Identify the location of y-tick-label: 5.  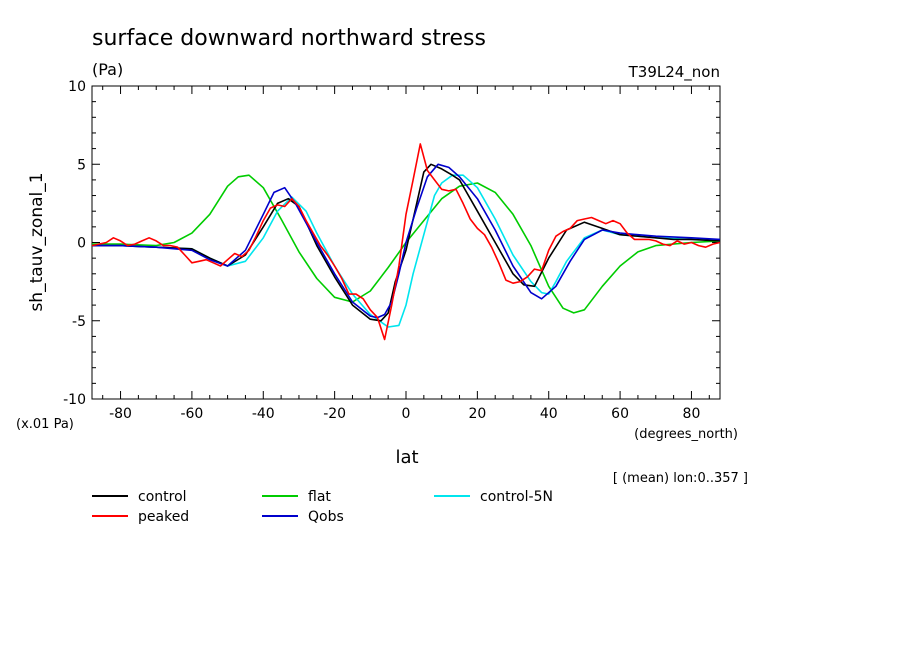
(81, 165).